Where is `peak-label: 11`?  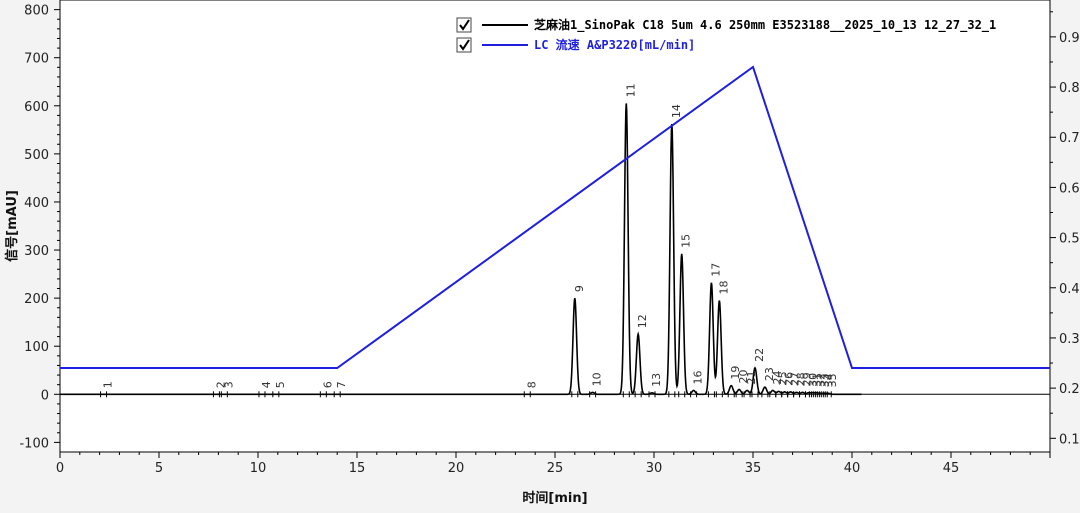
peak-label: 11 is located at coordinates (630, 90).